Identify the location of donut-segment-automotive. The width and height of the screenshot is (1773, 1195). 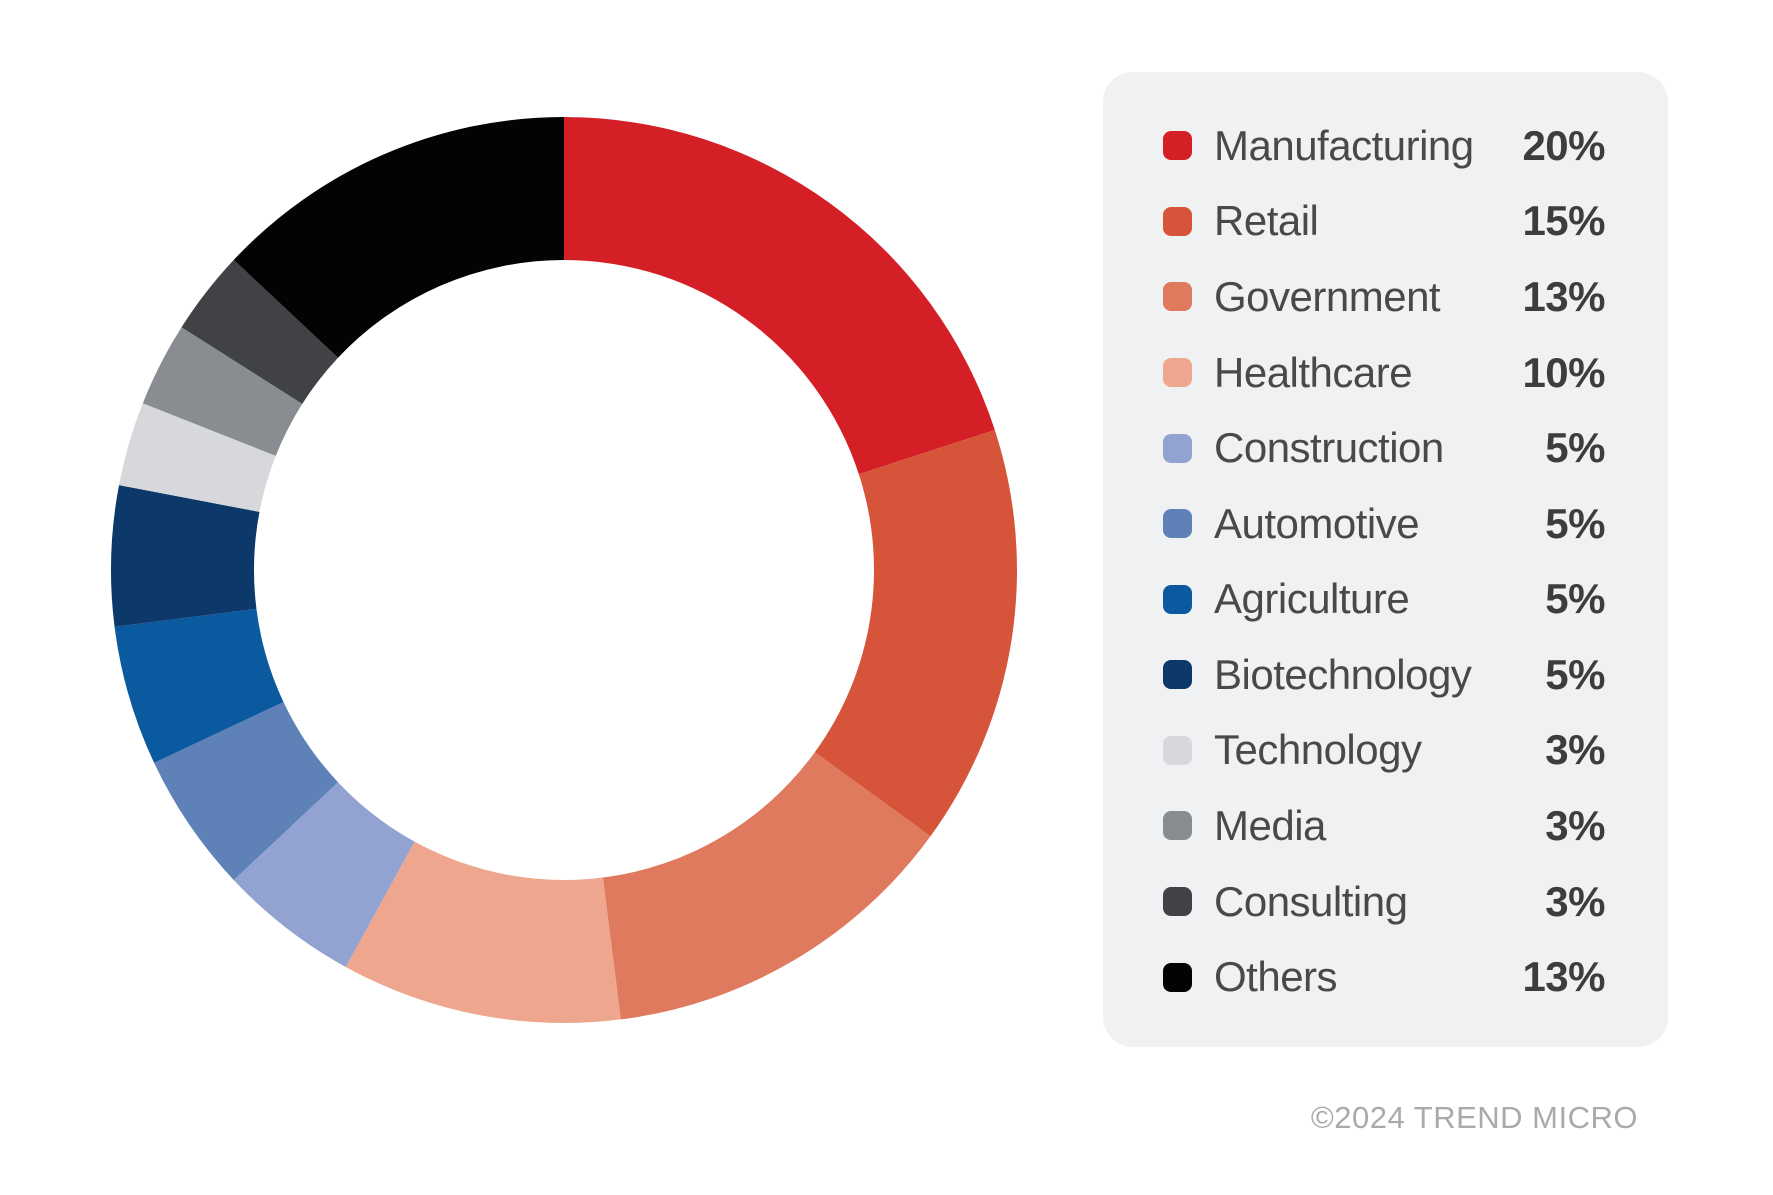
(246, 791).